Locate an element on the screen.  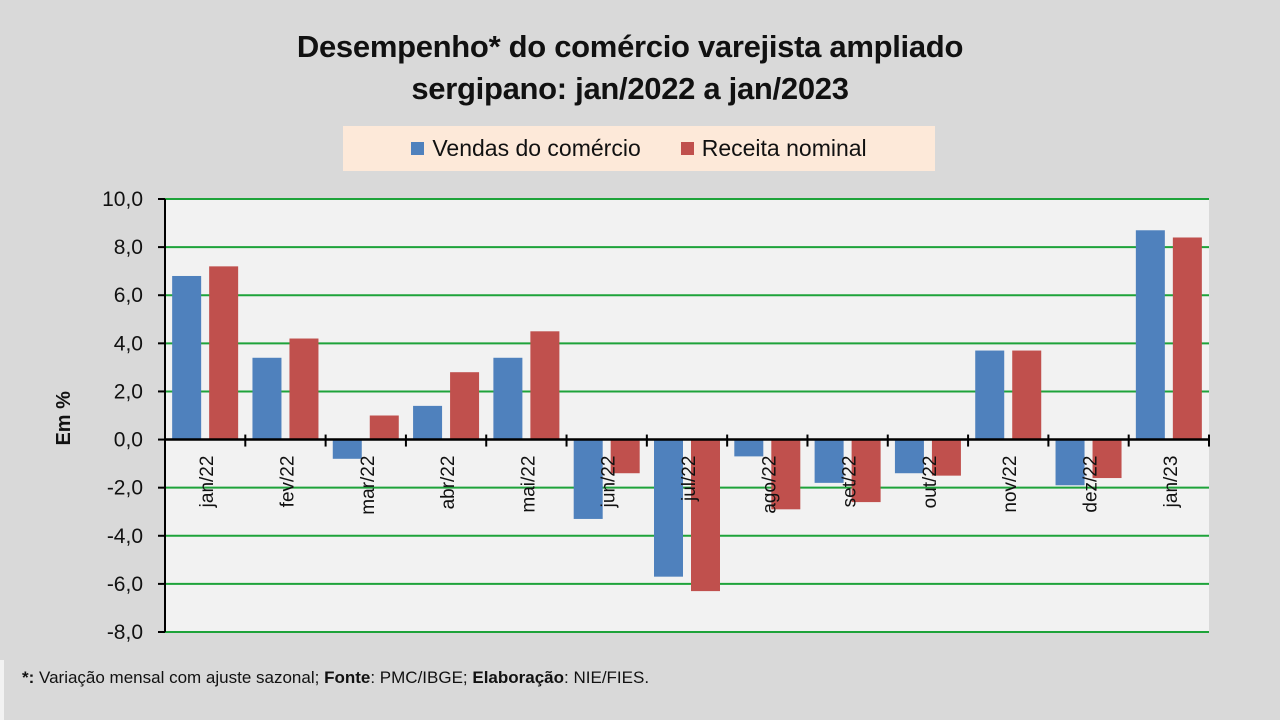
x-tick-label: fev/22 is located at coordinates (287, 482).